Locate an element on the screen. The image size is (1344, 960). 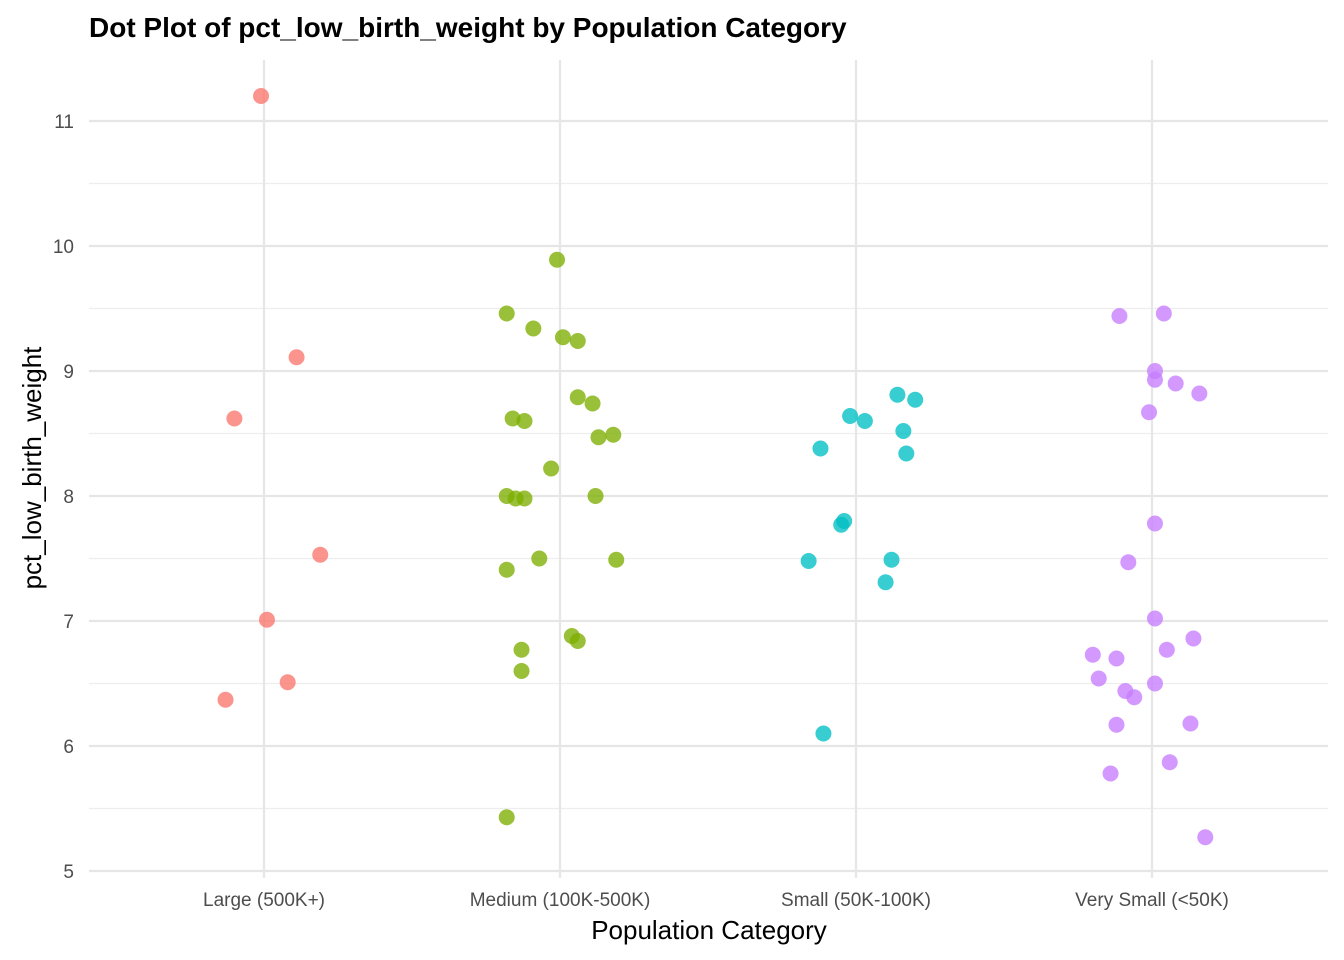
x-tick-label: Medium (100K-500K) is located at coordinates (560, 900).